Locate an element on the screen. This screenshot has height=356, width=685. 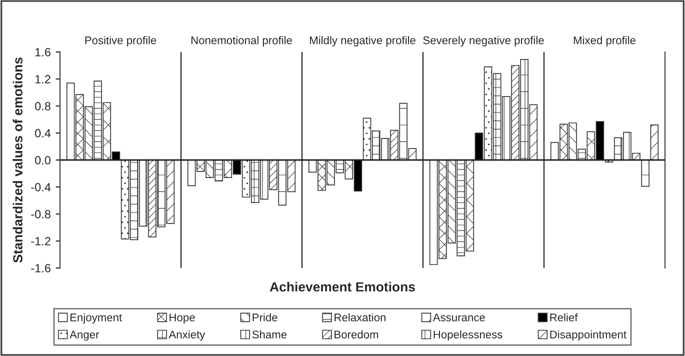
legend-label: Anxiety is located at coordinates (187, 335).